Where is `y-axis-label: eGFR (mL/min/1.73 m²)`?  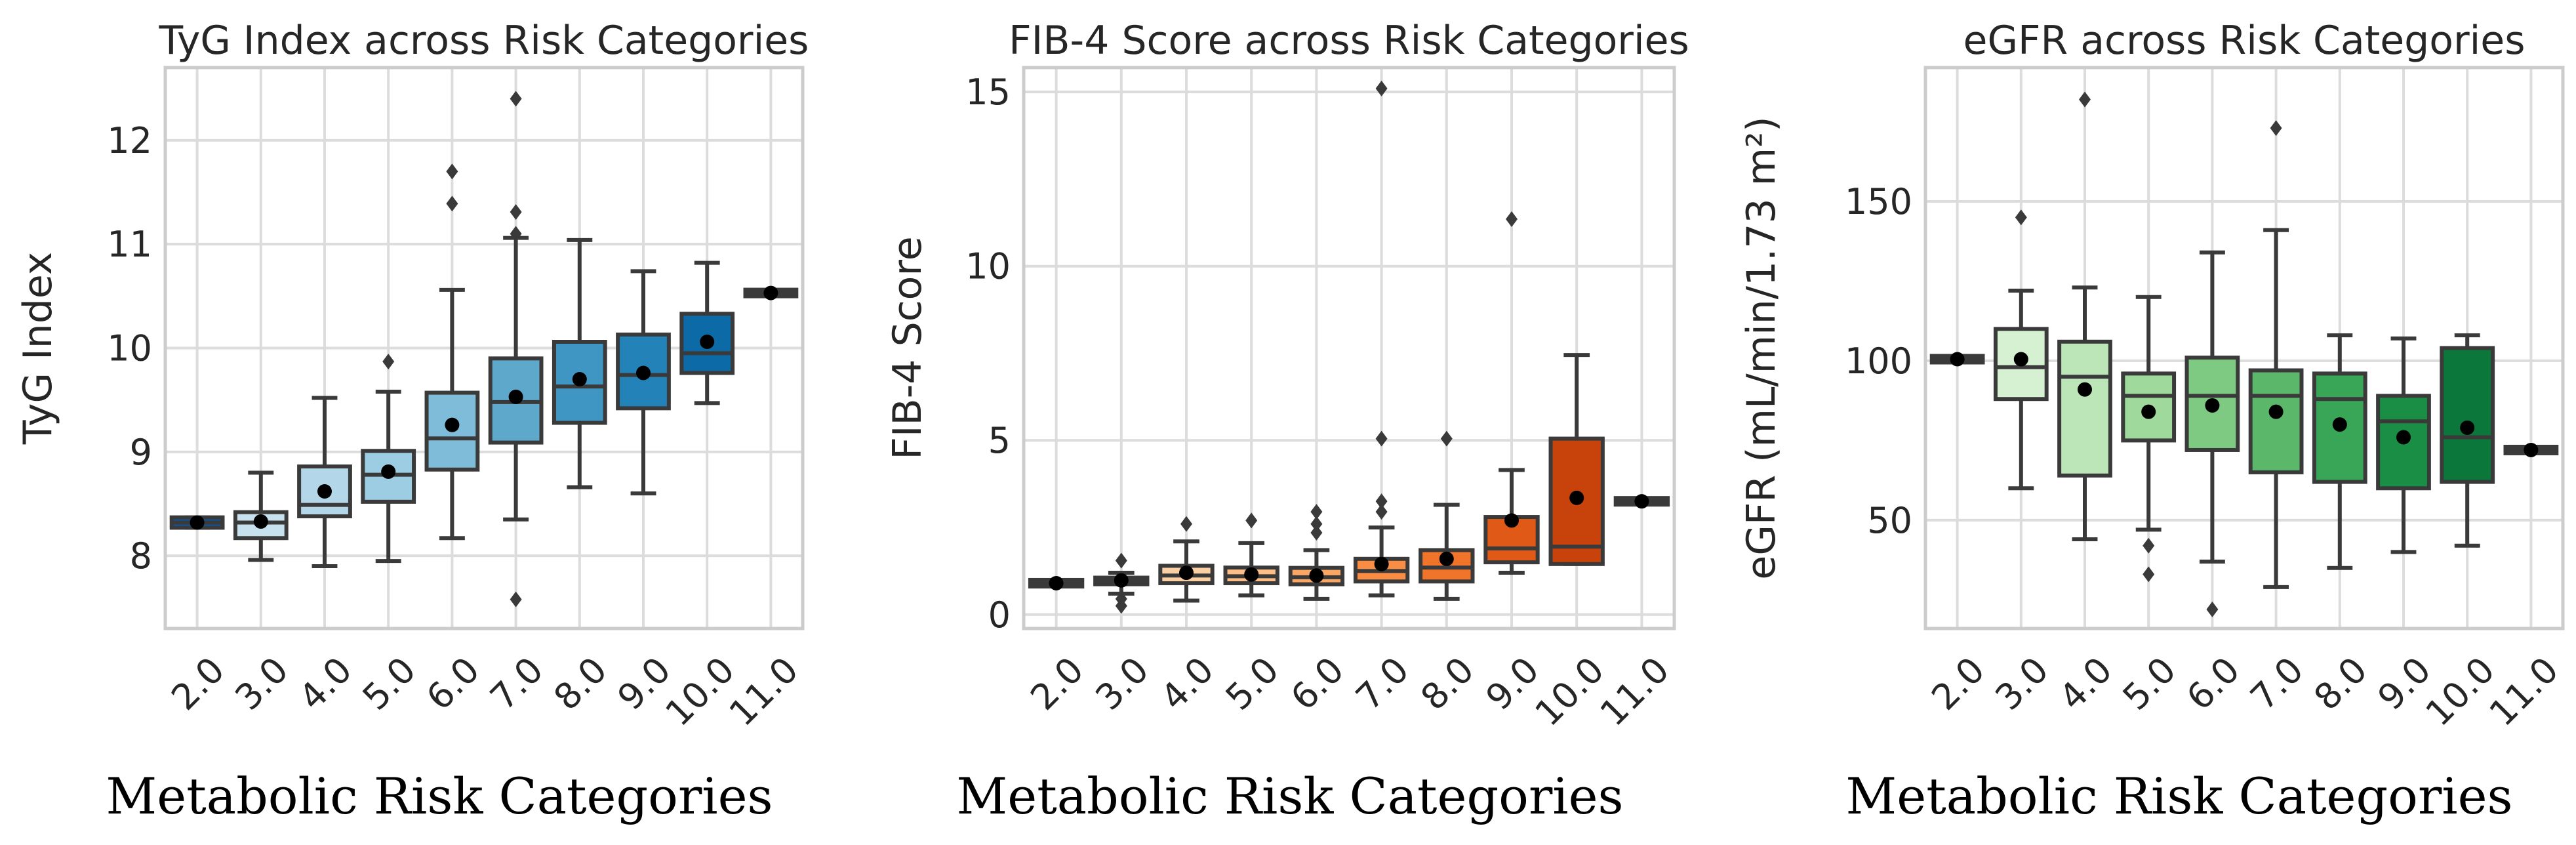
y-axis-label: eGFR (mL/min/1.73 m²) is located at coordinates (1761, 347).